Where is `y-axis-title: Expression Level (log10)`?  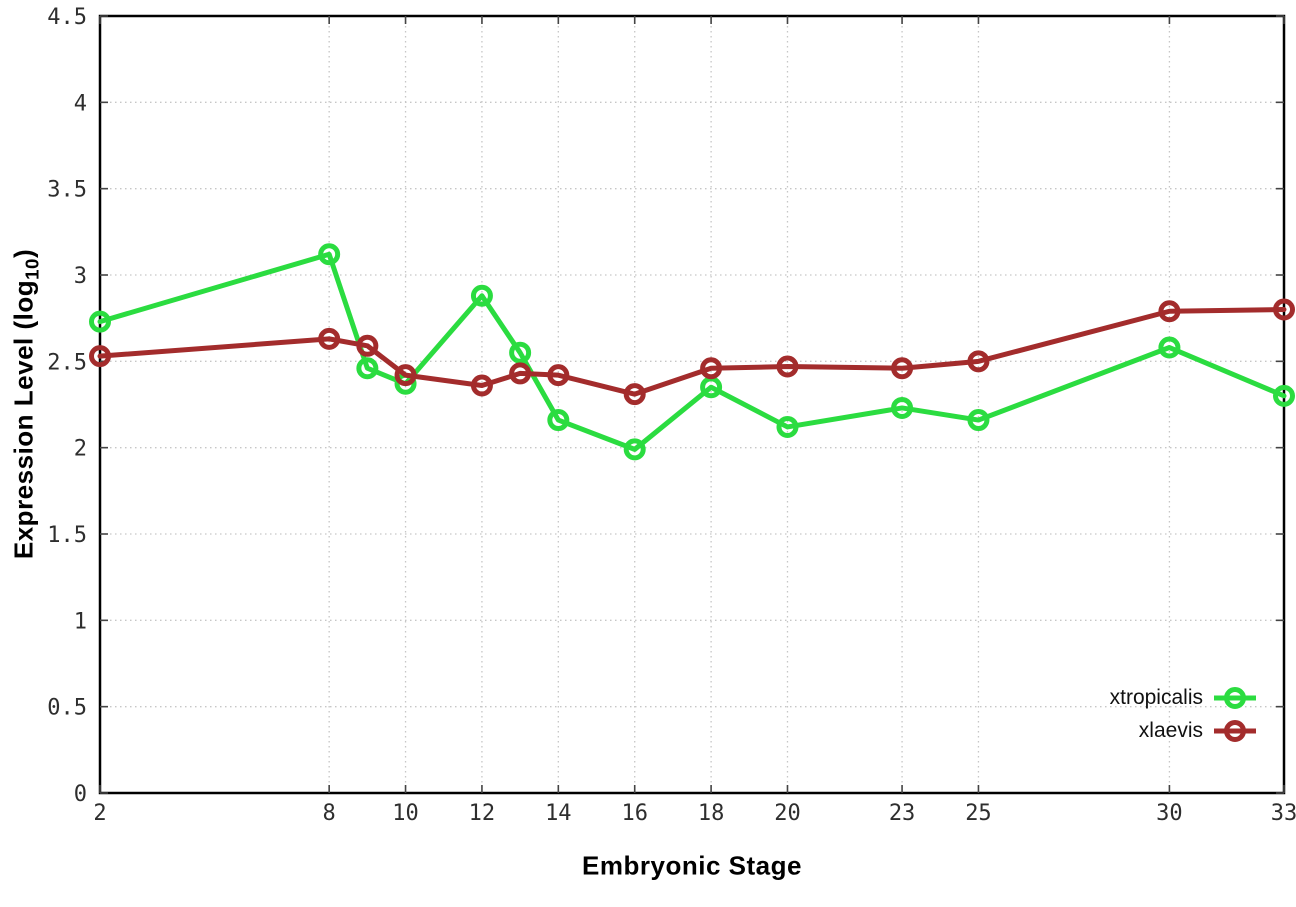 y-axis-title: Expression Level (log10) is located at coordinates (25, 404).